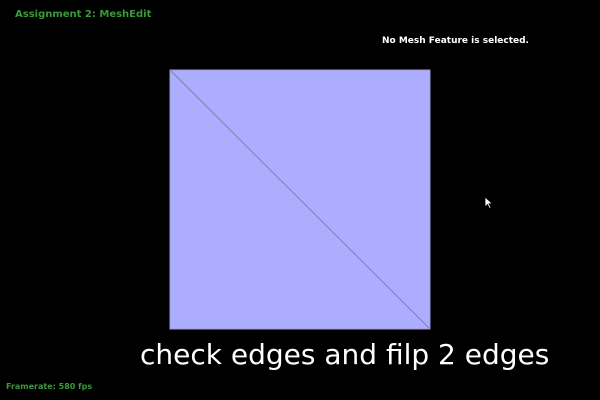  What do you see at coordinates (49, 386) in the screenshot?
I see `framerate-readout: Framerate: 580 fps` at bounding box center [49, 386].